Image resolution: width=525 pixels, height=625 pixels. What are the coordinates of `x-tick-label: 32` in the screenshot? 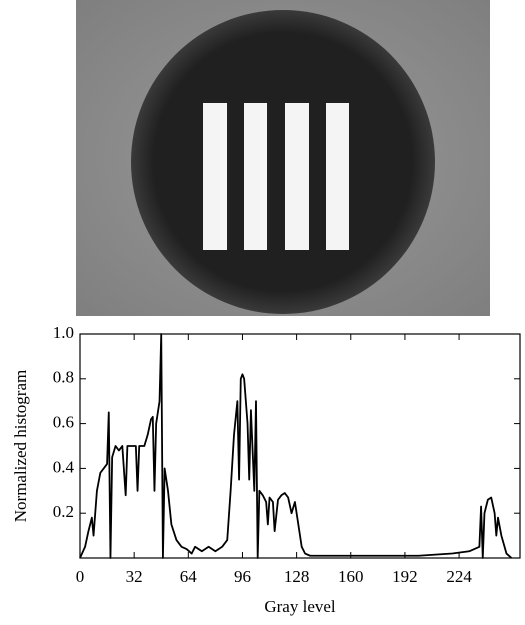 It's located at (134, 576).